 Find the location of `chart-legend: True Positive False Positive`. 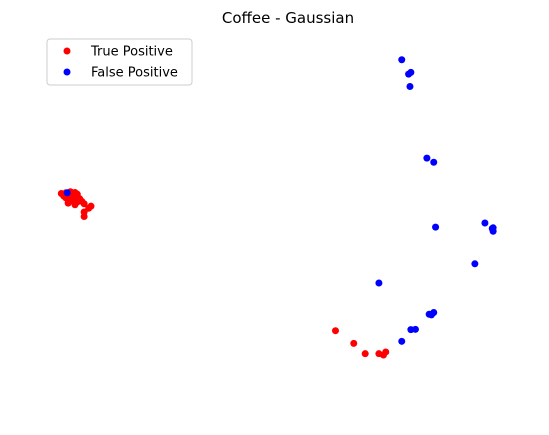

chart-legend: True Positive False Positive is located at coordinates (119, 62).